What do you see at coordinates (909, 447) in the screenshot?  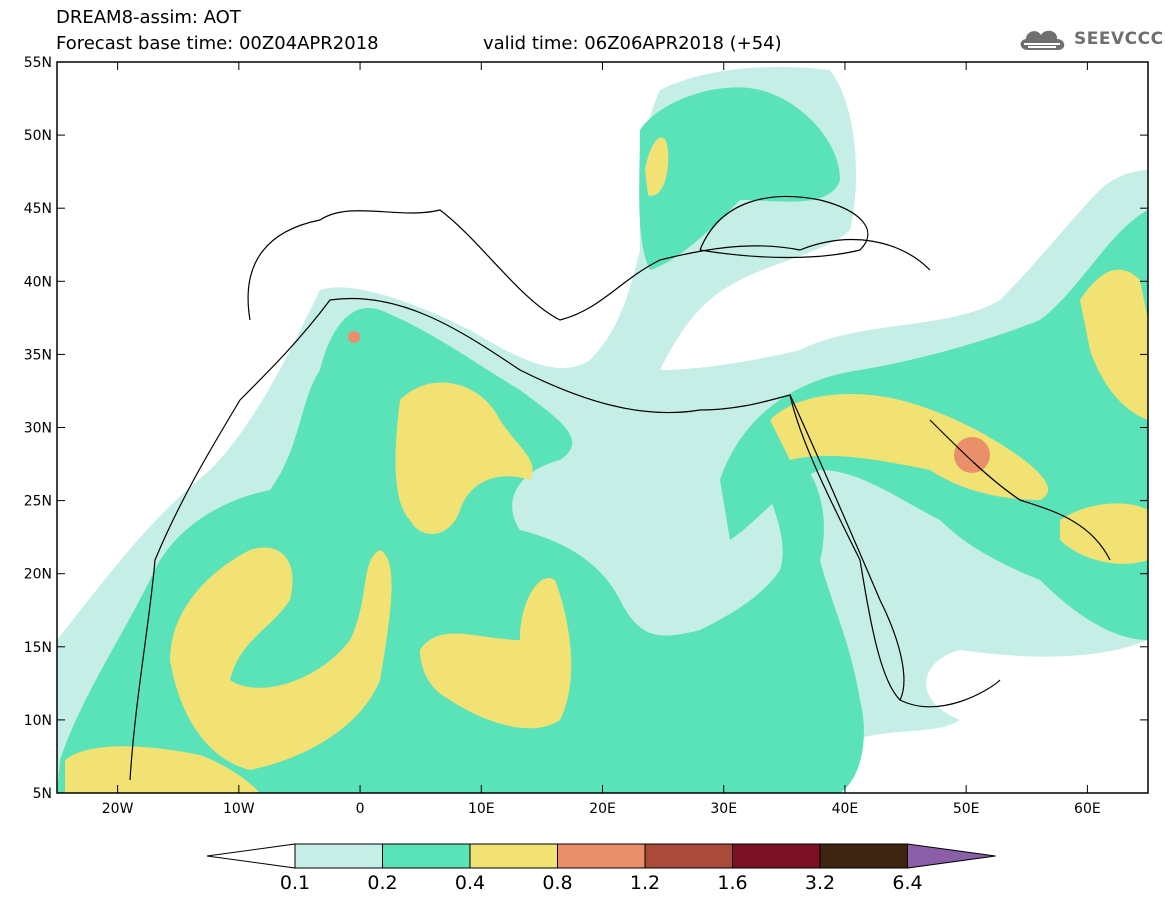 I see `aot-contour-0.4-iraq` at bounding box center [909, 447].